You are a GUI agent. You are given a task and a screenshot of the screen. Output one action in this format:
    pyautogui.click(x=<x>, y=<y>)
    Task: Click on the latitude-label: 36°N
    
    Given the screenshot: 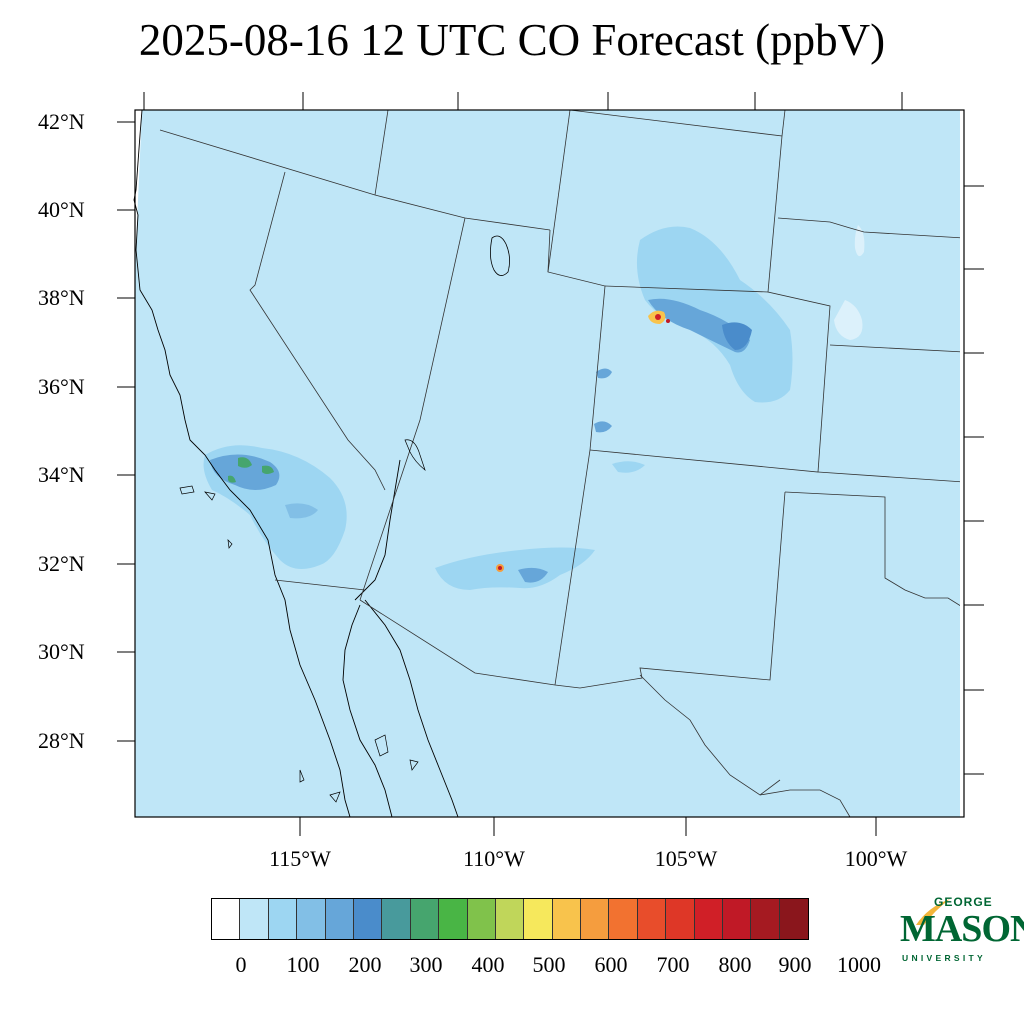 What is the action you would take?
    pyautogui.click(x=61, y=386)
    